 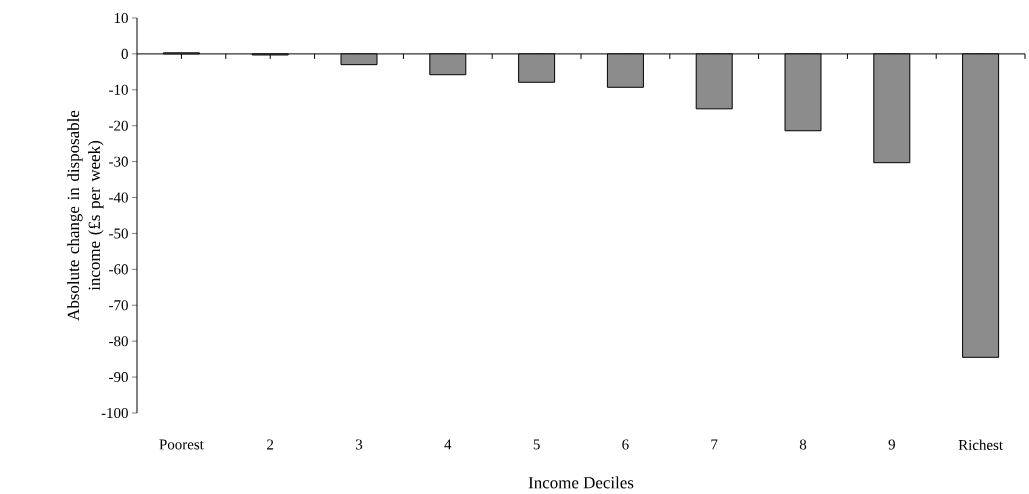 What do you see at coordinates (118, 125) in the screenshot?
I see `y-tick-label: -20` at bounding box center [118, 125].